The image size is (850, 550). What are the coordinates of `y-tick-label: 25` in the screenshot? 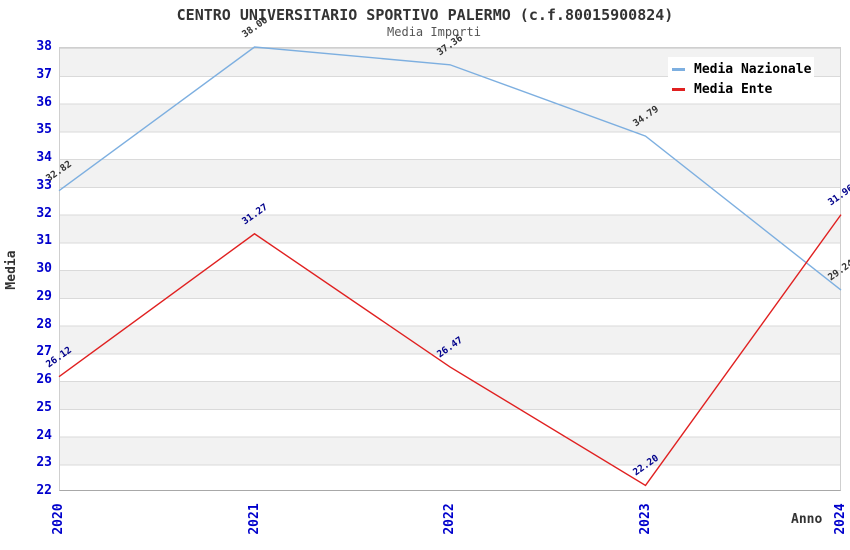 It's located at (44, 407).